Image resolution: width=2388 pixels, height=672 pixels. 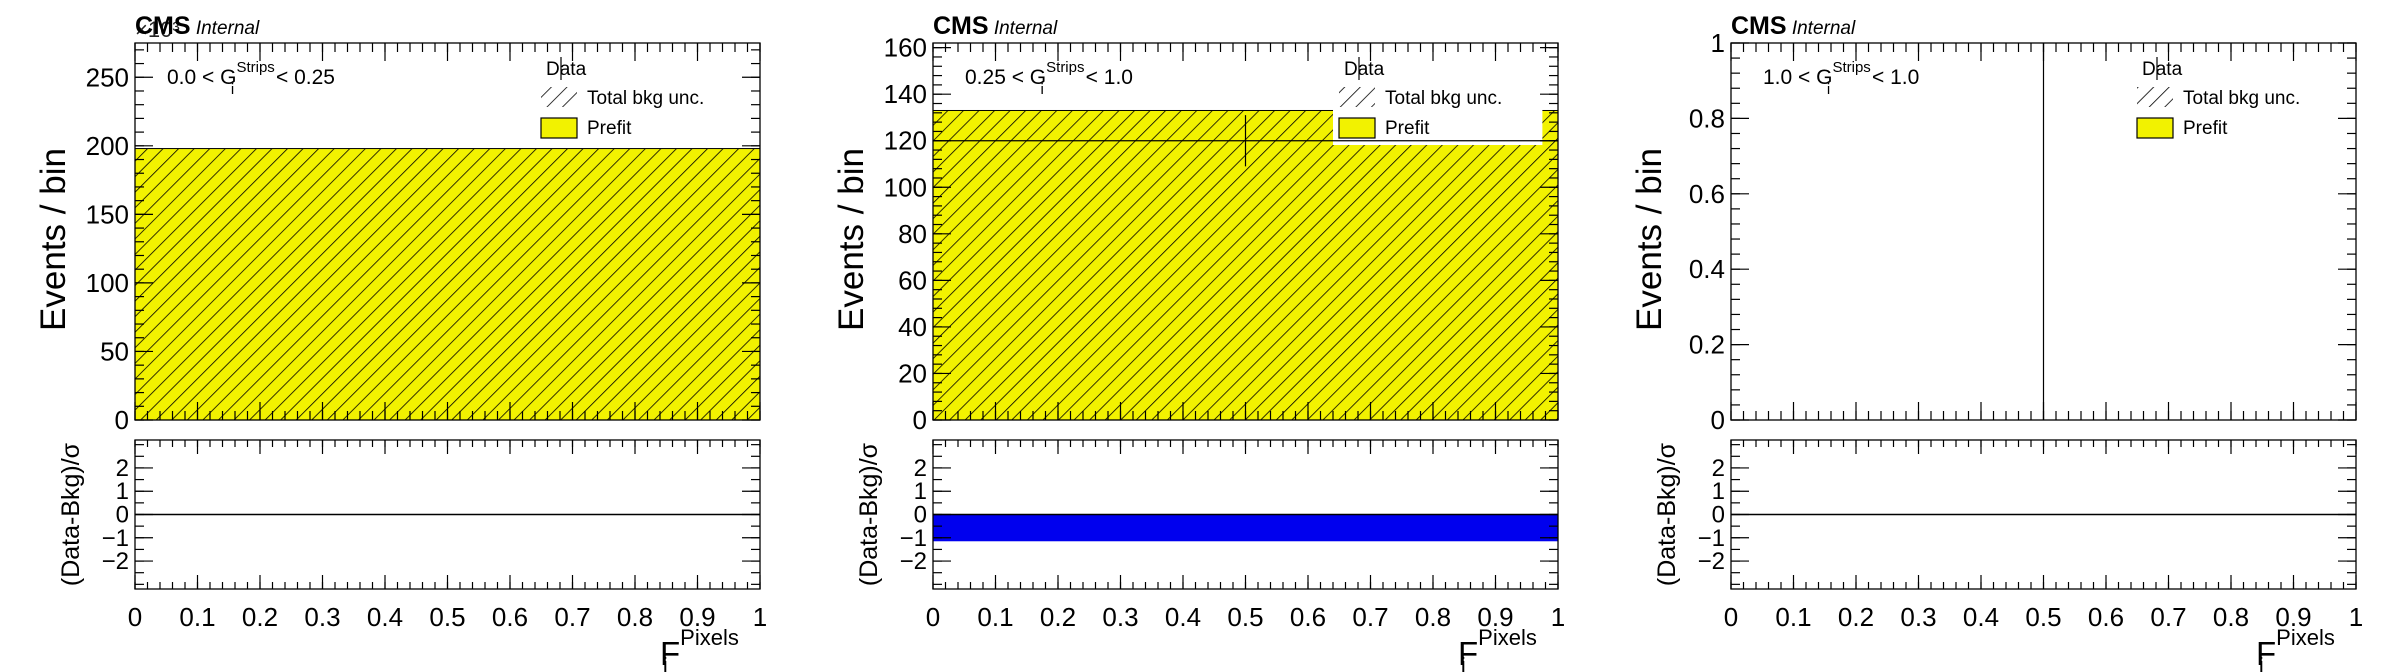 What do you see at coordinates (1707, 118) in the screenshot?
I see `ytick-label-4: 0.8` at bounding box center [1707, 118].